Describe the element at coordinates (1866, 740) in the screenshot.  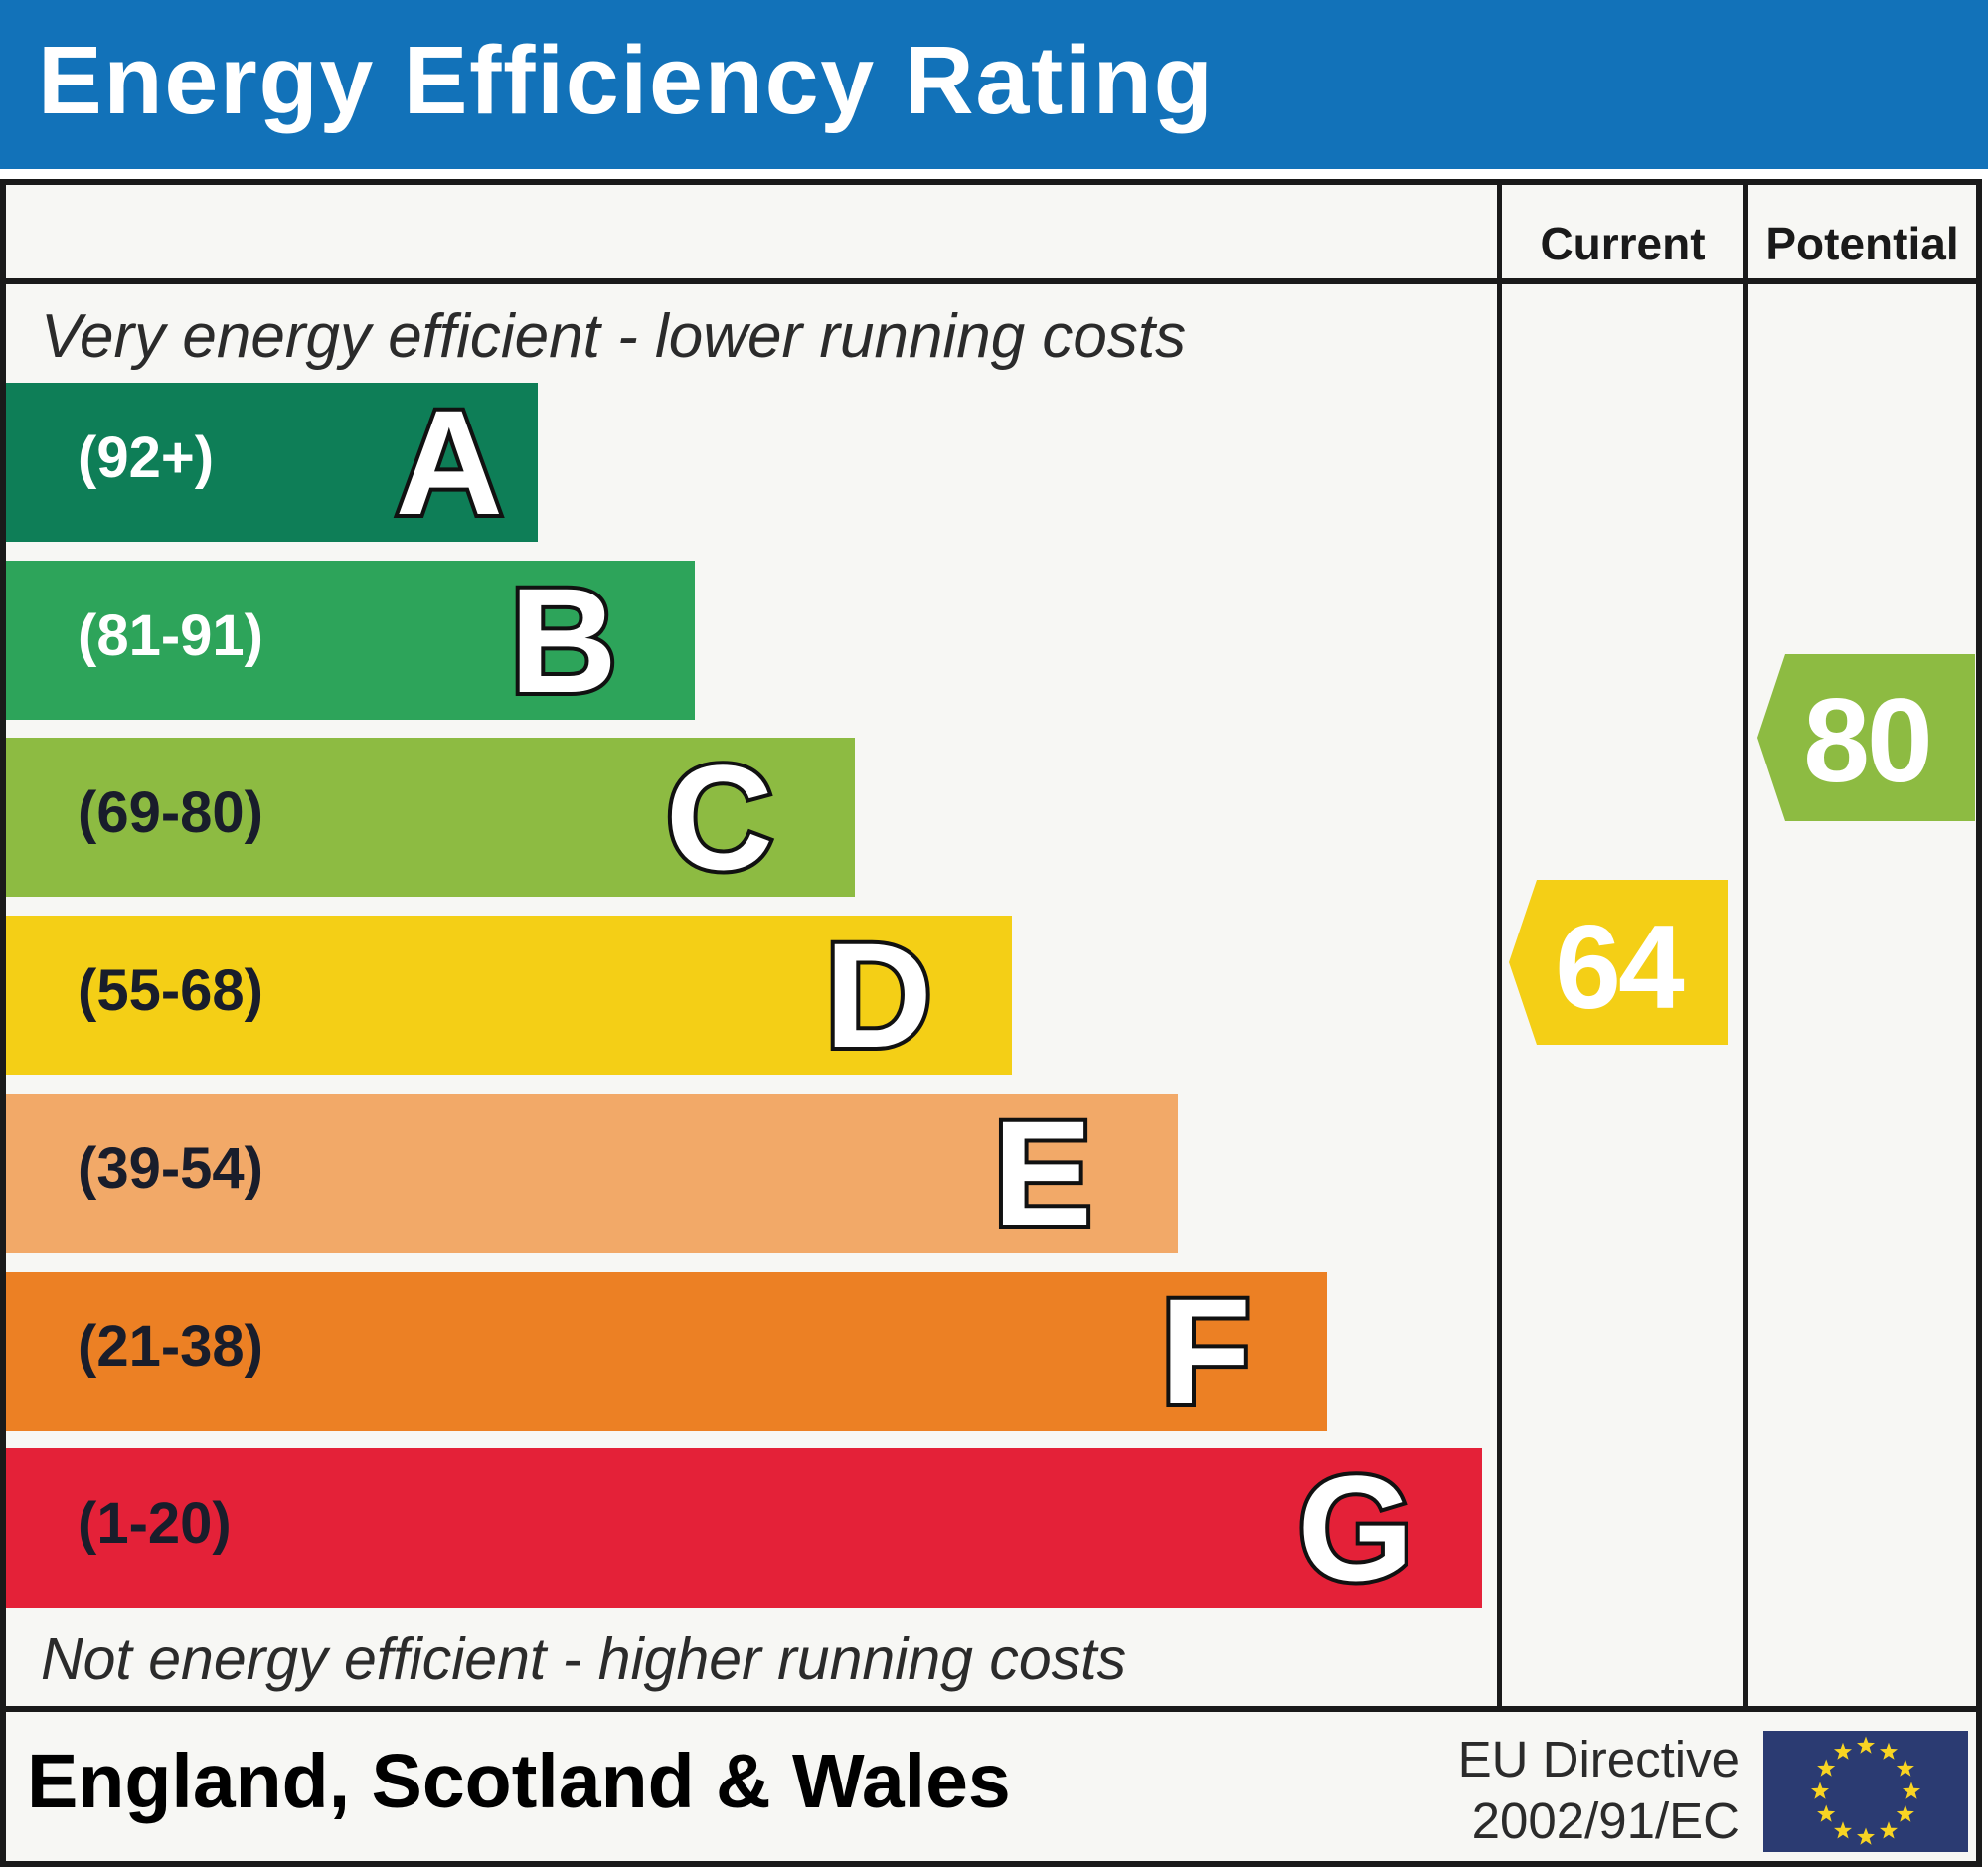
I see `svg-text: 80` at that location.